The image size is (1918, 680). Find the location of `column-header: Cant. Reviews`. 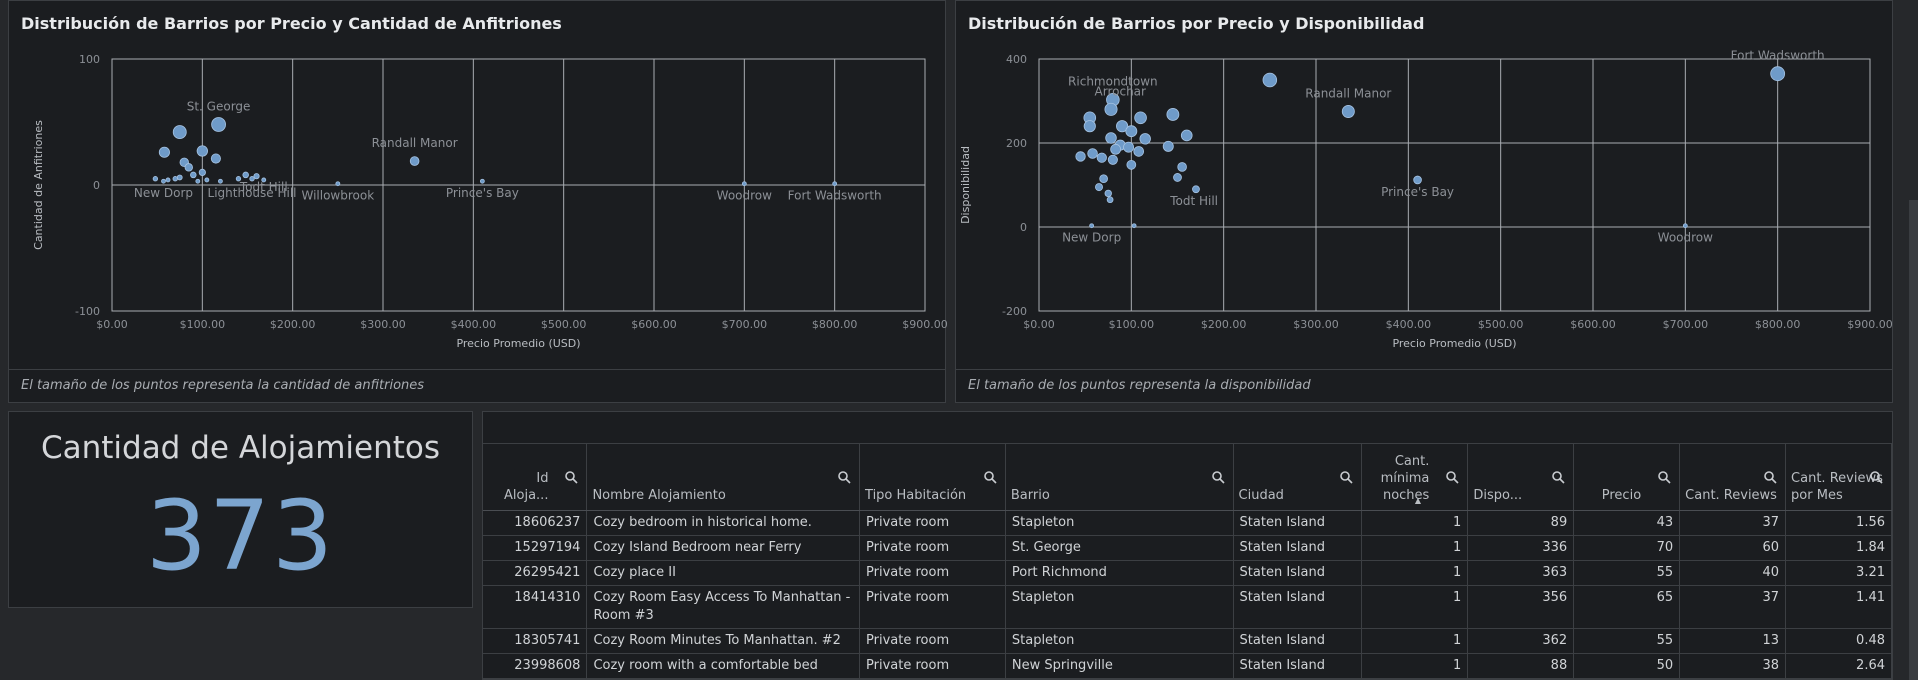

column-header: Cant. Reviews is located at coordinates (1733, 477).